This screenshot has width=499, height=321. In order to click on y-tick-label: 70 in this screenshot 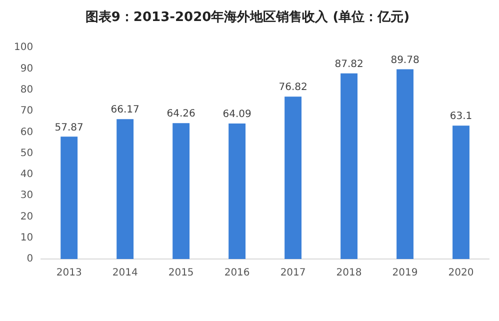, I will do `click(27, 111)`.